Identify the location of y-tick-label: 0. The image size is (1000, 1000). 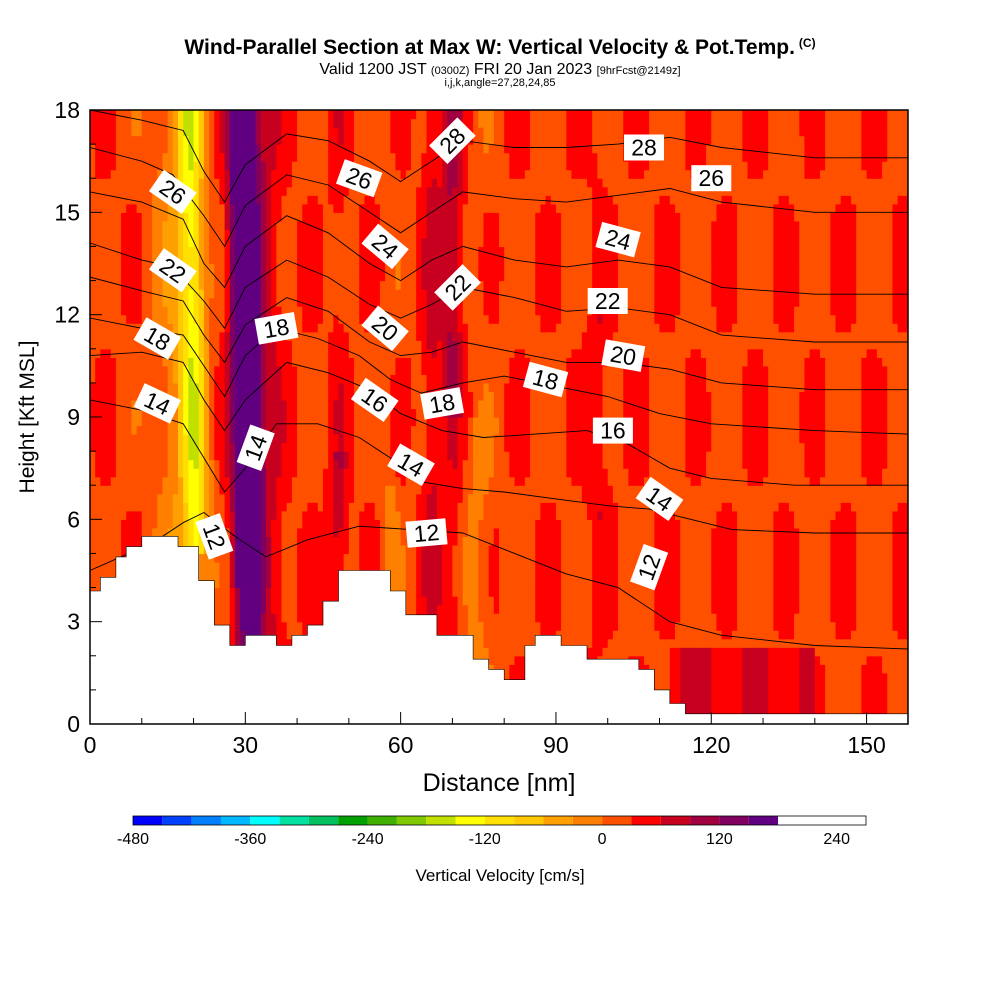
(73, 724).